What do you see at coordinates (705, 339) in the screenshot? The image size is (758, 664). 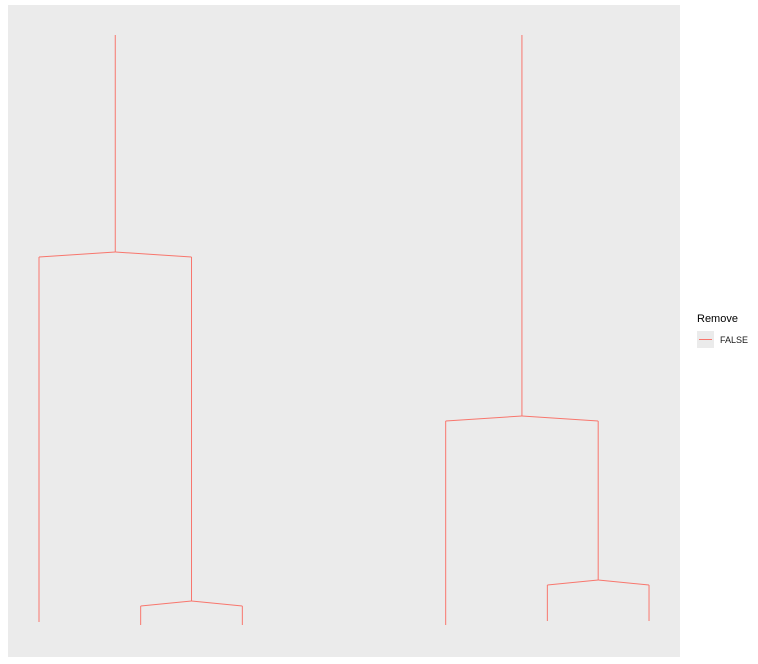 I see `legend-key-line-icon` at bounding box center [705, 339].